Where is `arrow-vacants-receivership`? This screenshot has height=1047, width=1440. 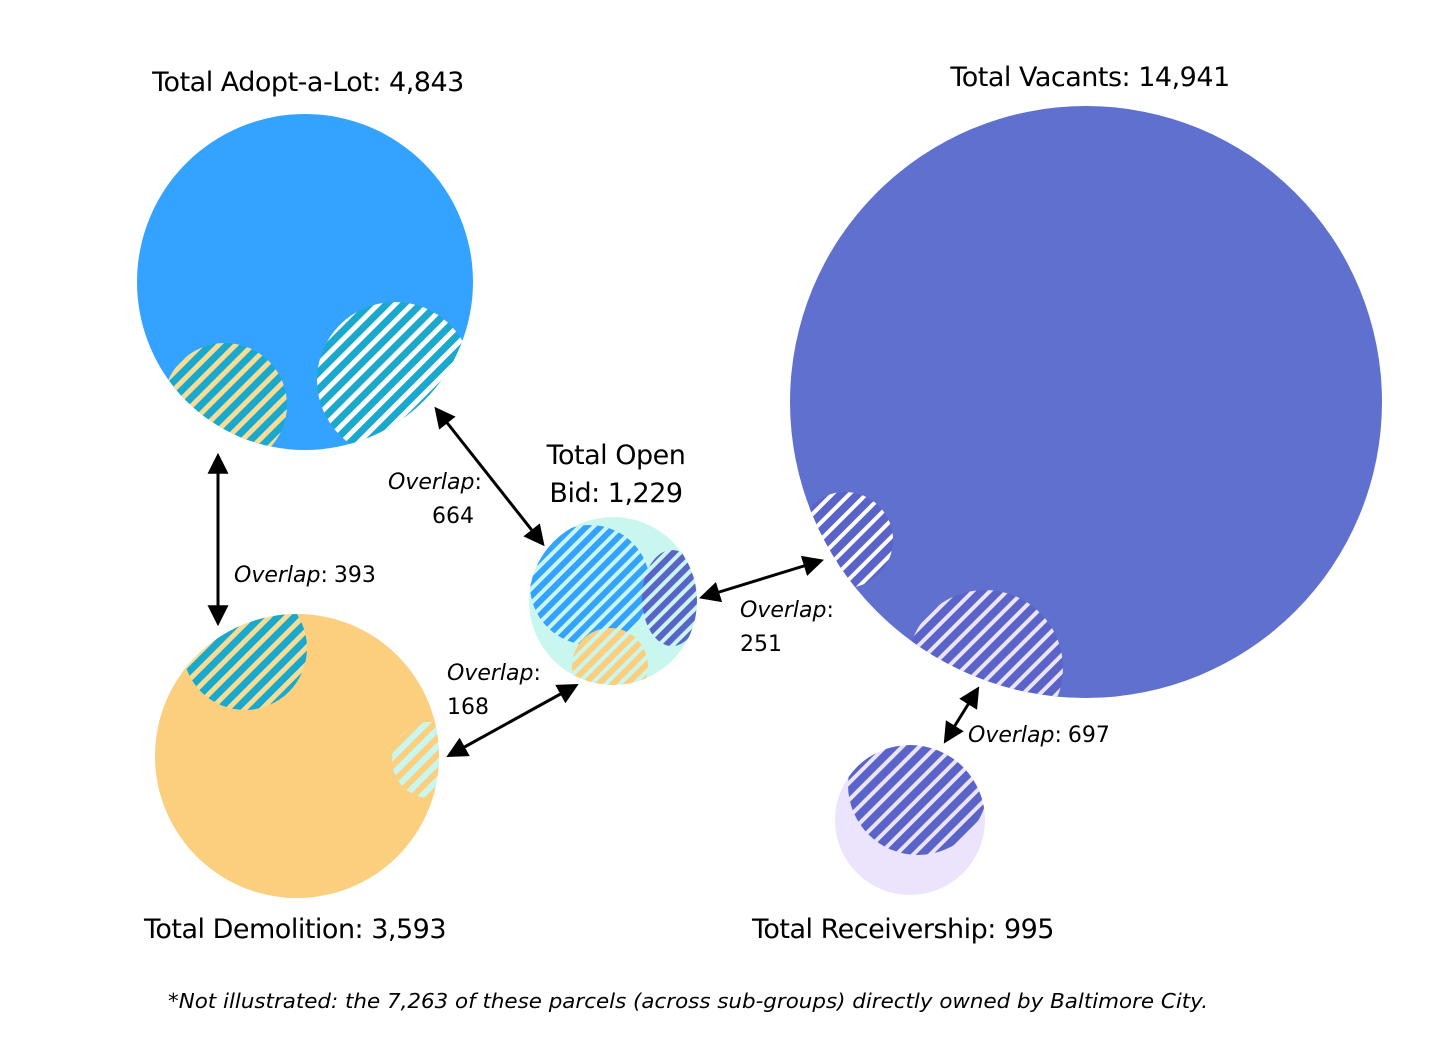
arrow-vacants-receivership is located at coordinates (961, 715).